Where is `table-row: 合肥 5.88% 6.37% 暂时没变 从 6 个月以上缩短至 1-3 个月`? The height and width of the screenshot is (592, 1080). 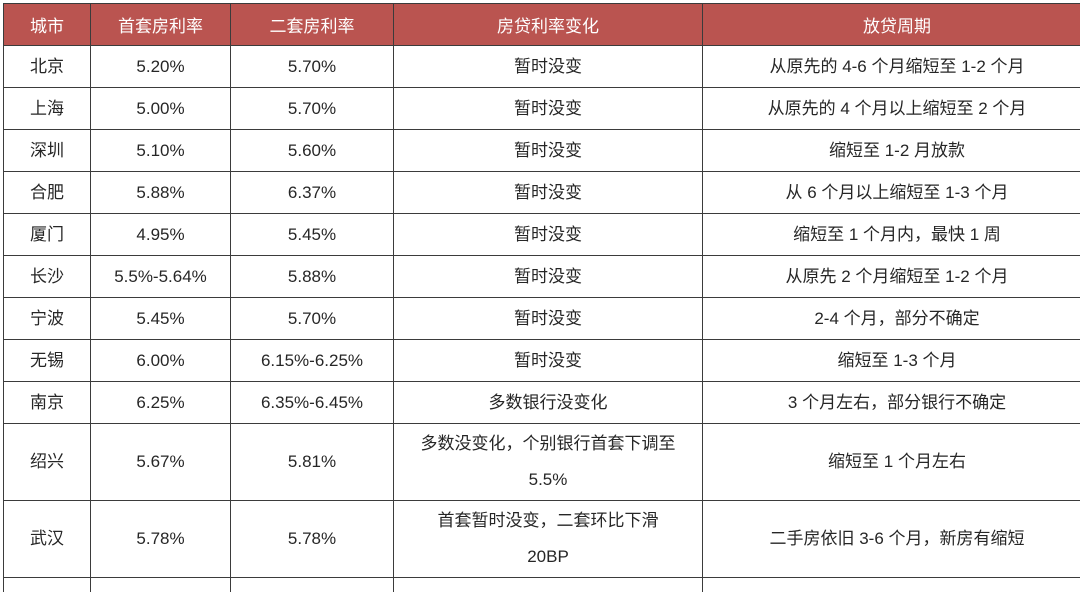 table-row: 合肥 5.88% 6.37% 暂时没变 从 6 个月以上缩短至 1-3 个月 is located at coordinates (541, 192).